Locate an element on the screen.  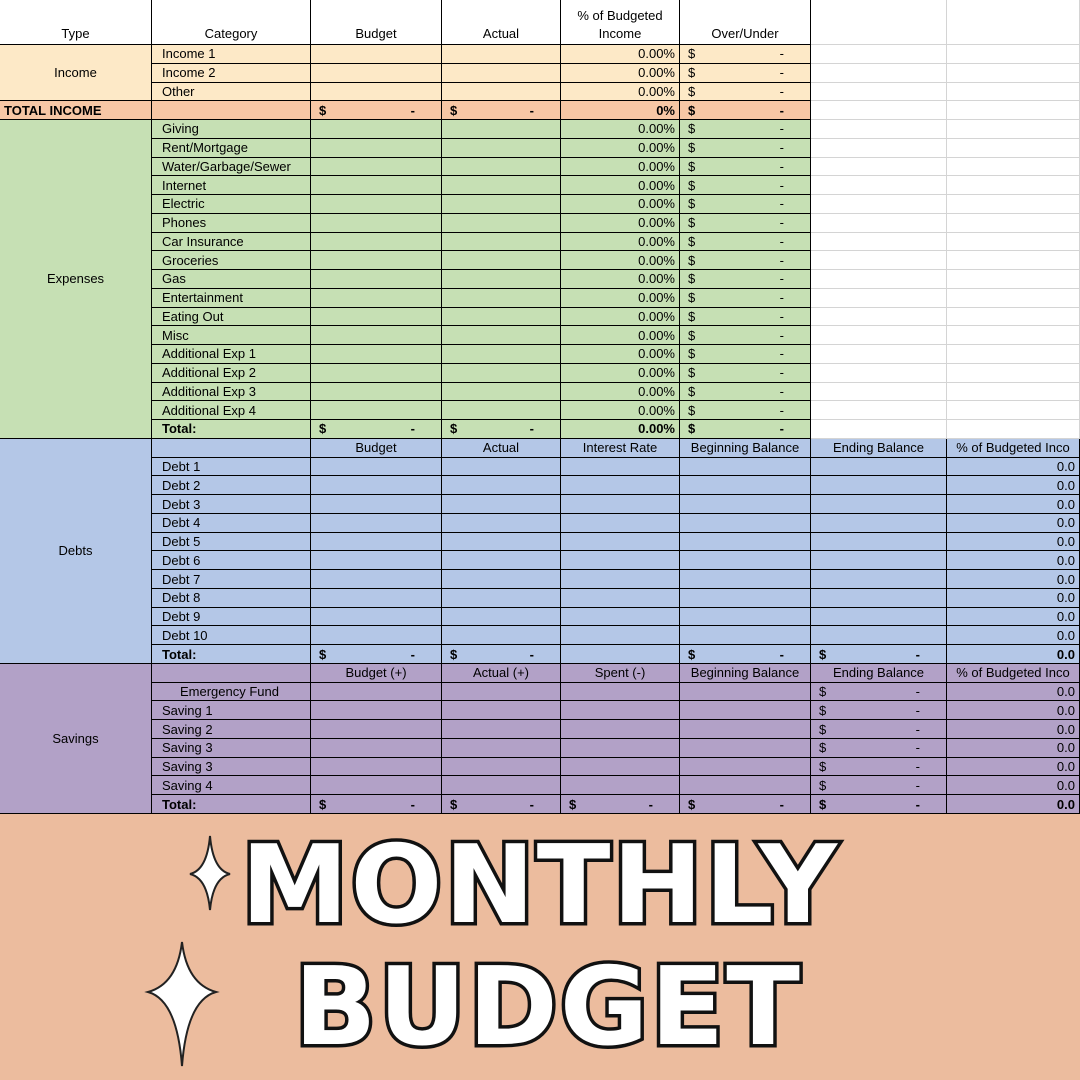
header-cell: Actual is located at coordinates (501, 22).